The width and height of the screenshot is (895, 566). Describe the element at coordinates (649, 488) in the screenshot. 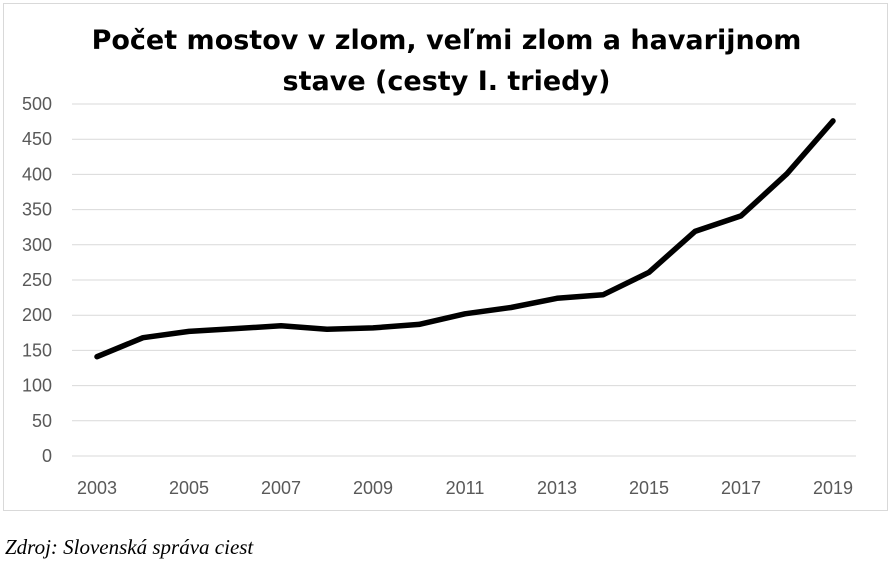

I see `x-tick-label: 2015` at that location.